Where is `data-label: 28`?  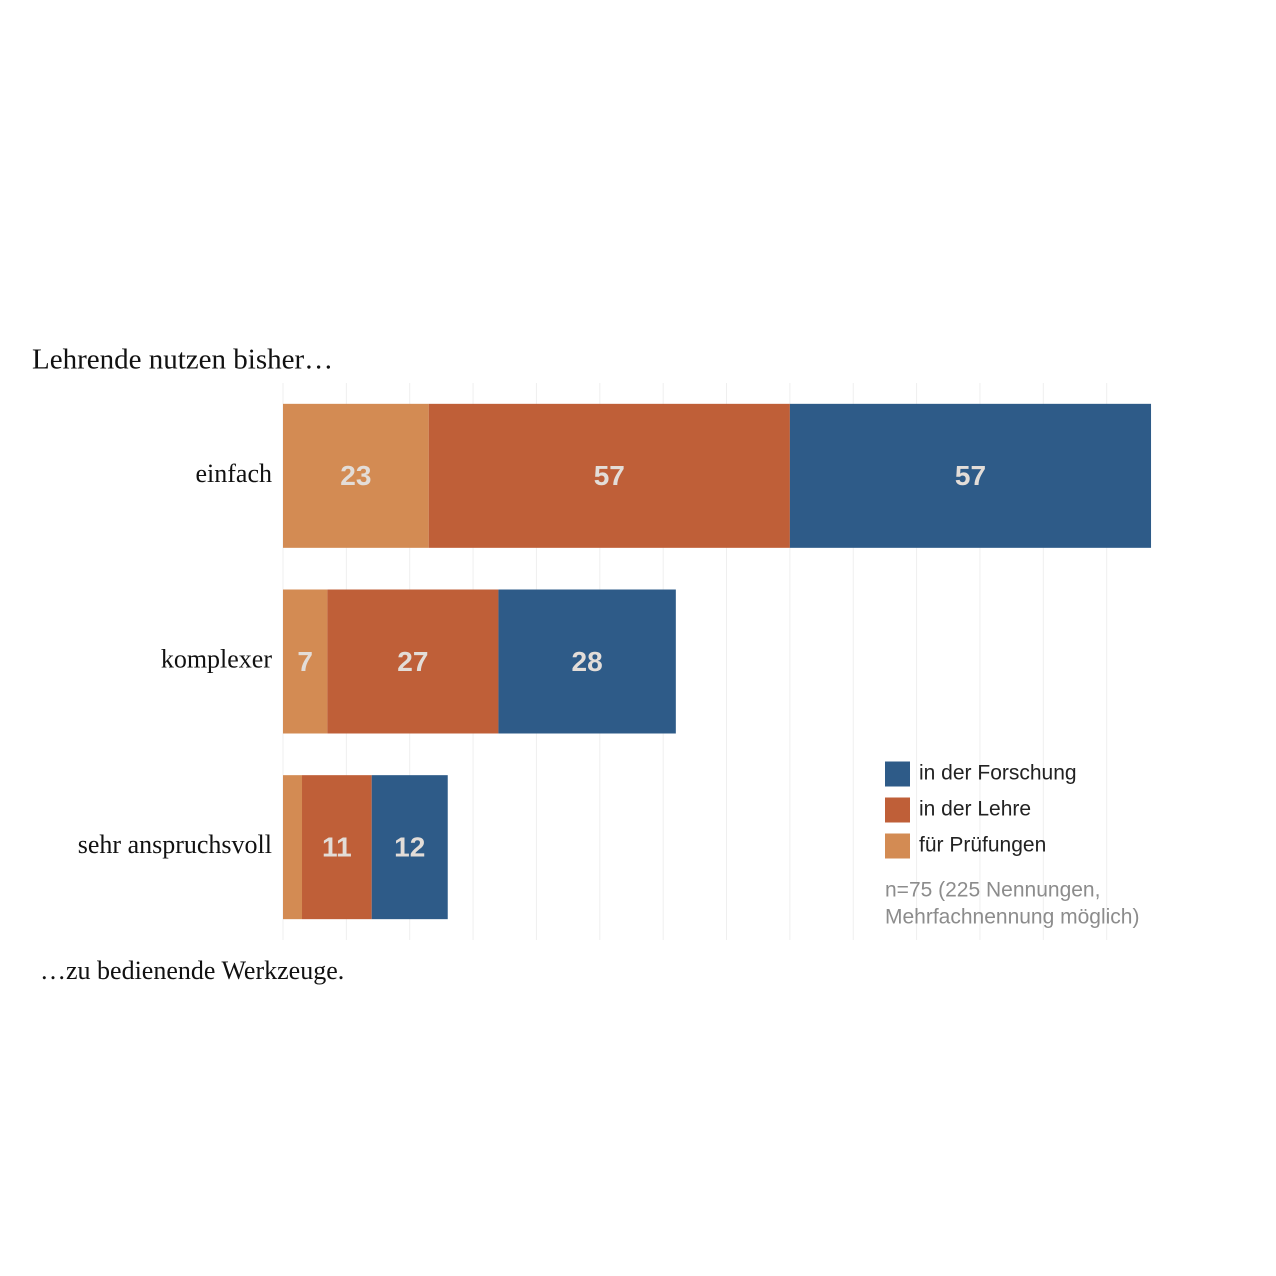
data-label: 28 is located at coordinates (587, 661).